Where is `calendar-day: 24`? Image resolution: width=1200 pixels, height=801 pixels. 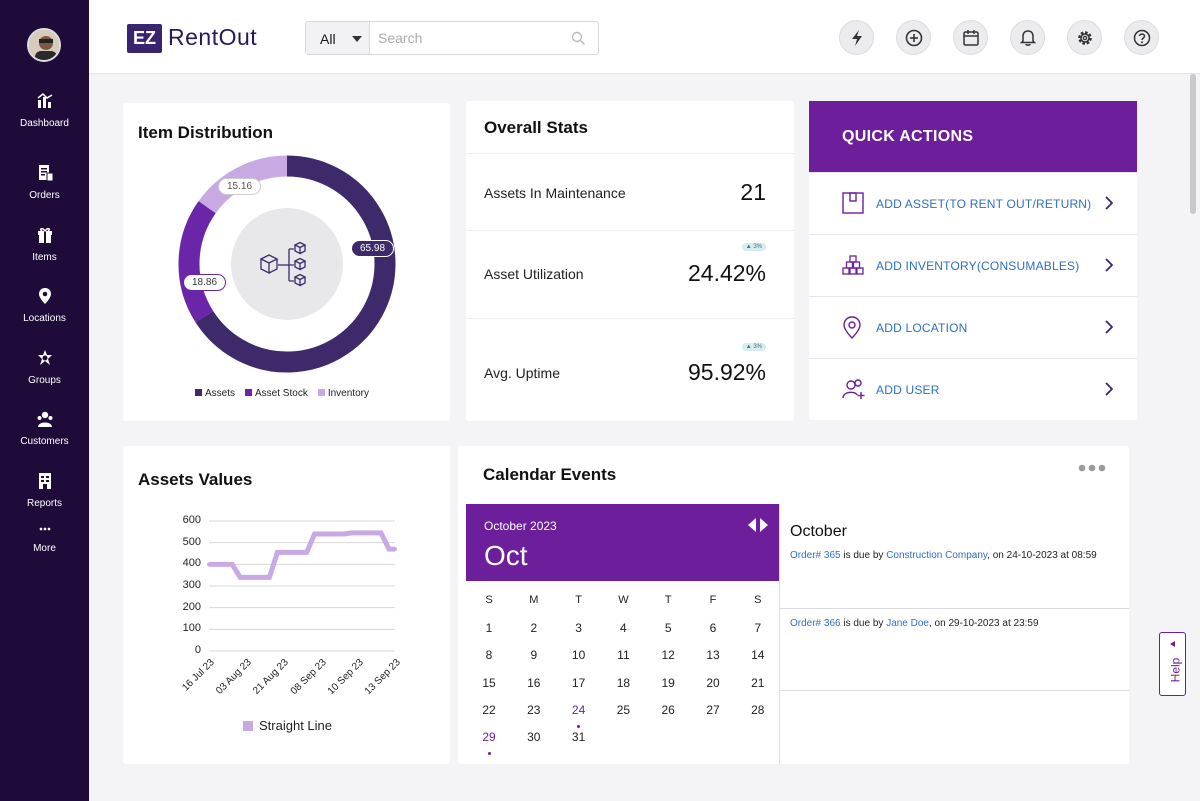 calendar-day: 24 is located at coordinates (578, 709).